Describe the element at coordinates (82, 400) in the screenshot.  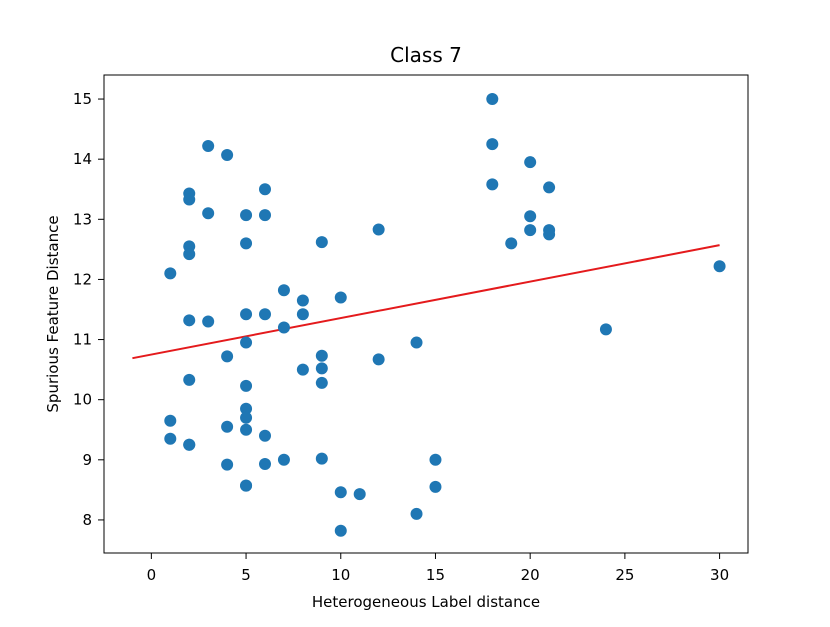
I see `y-tick-label: 10` at that location.